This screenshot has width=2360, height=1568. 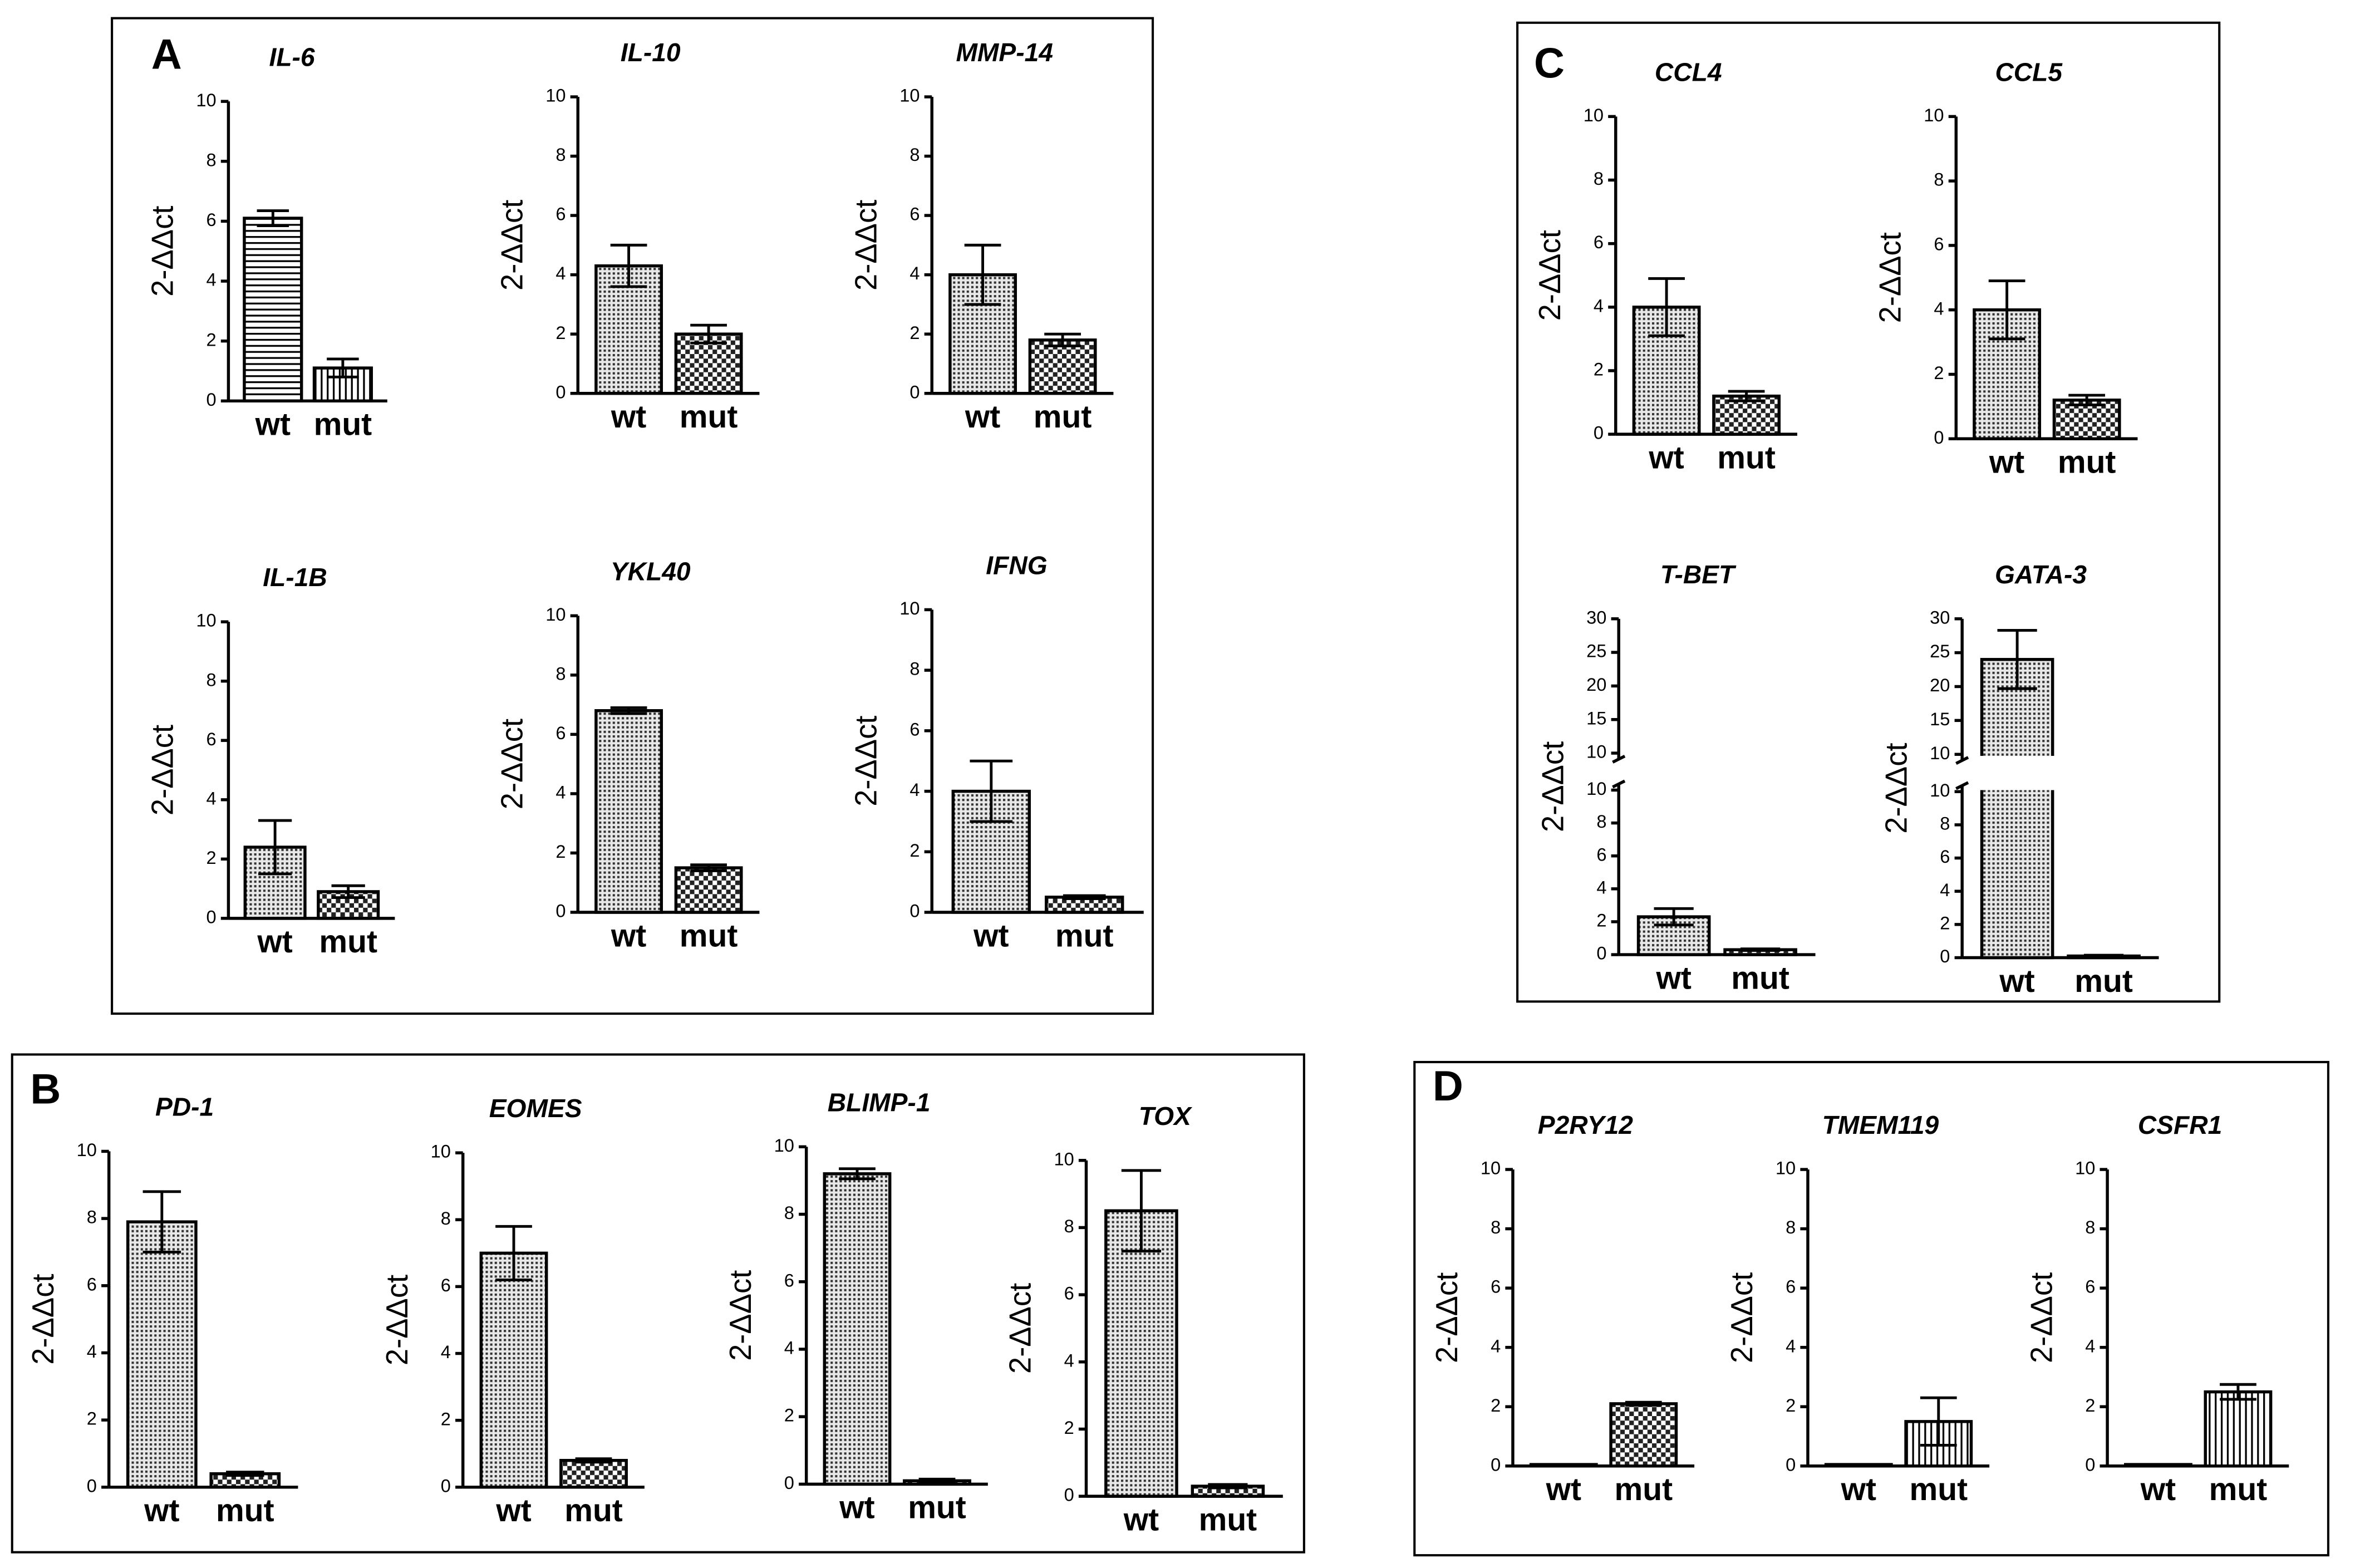 What do you see at coordinates (1962, 785) in the screenshot?
I see `axis-break` at bounding box center [1962, 785].